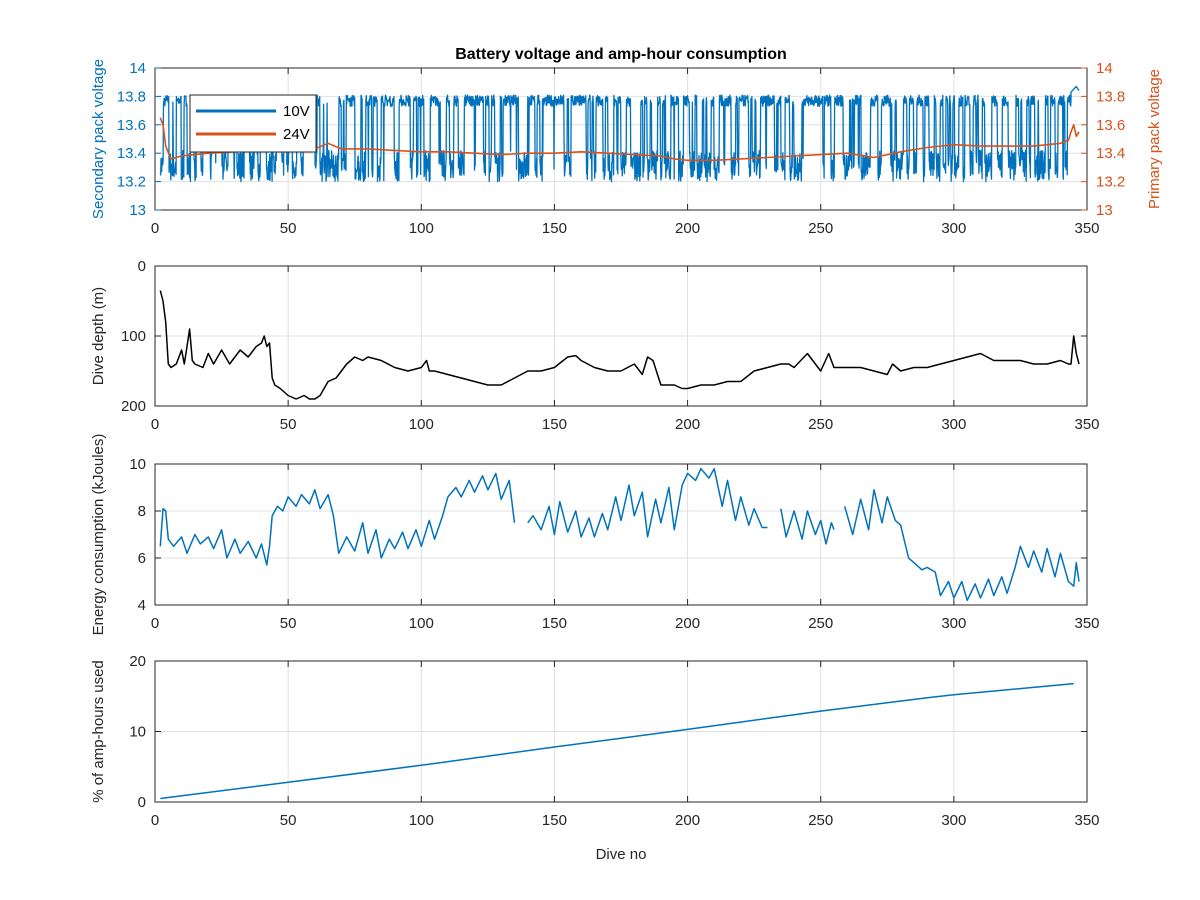 This screenshot has width=1200, height=900. What do you see at coordinates (131, 96) in the screenshot?
I see `voltage-ytick-label: 13.8` at bounding box center [131, 96].